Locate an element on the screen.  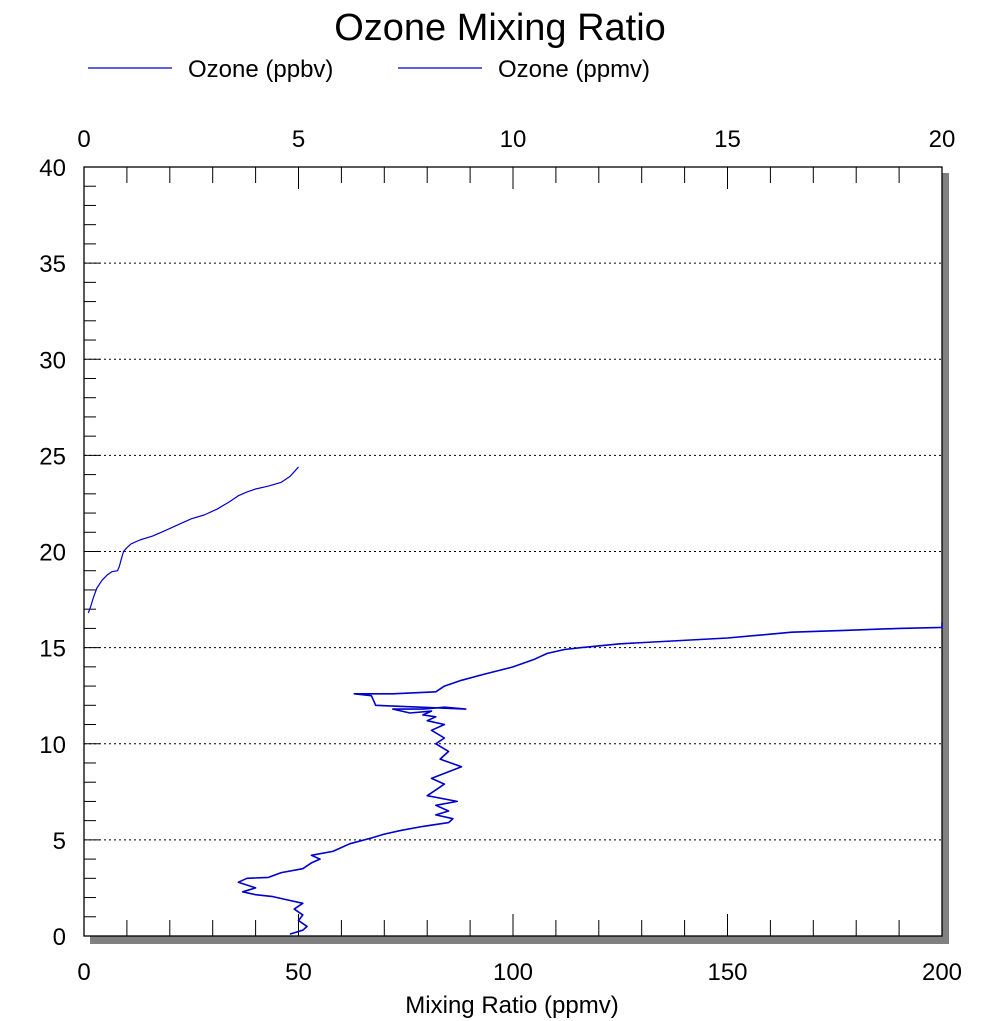
x-top-tick-label-10: 10 is located at coordinates (513, 139).